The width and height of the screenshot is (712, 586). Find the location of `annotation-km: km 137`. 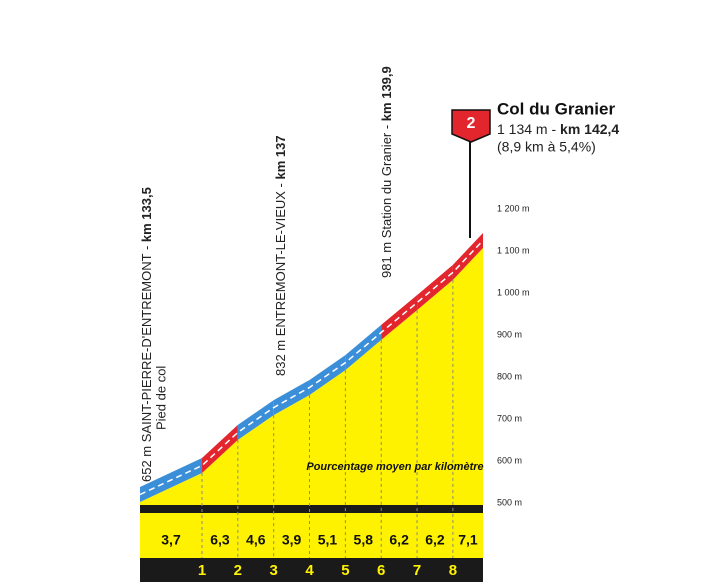

annotation-km: km 137 is located at coordinates (280, 157).